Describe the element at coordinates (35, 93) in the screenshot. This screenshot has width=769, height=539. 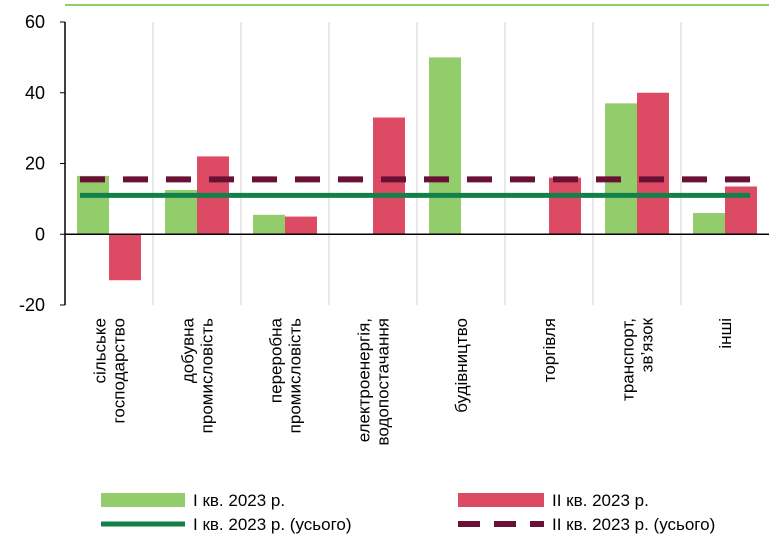
I see `y-tick-label: 40` at that location.